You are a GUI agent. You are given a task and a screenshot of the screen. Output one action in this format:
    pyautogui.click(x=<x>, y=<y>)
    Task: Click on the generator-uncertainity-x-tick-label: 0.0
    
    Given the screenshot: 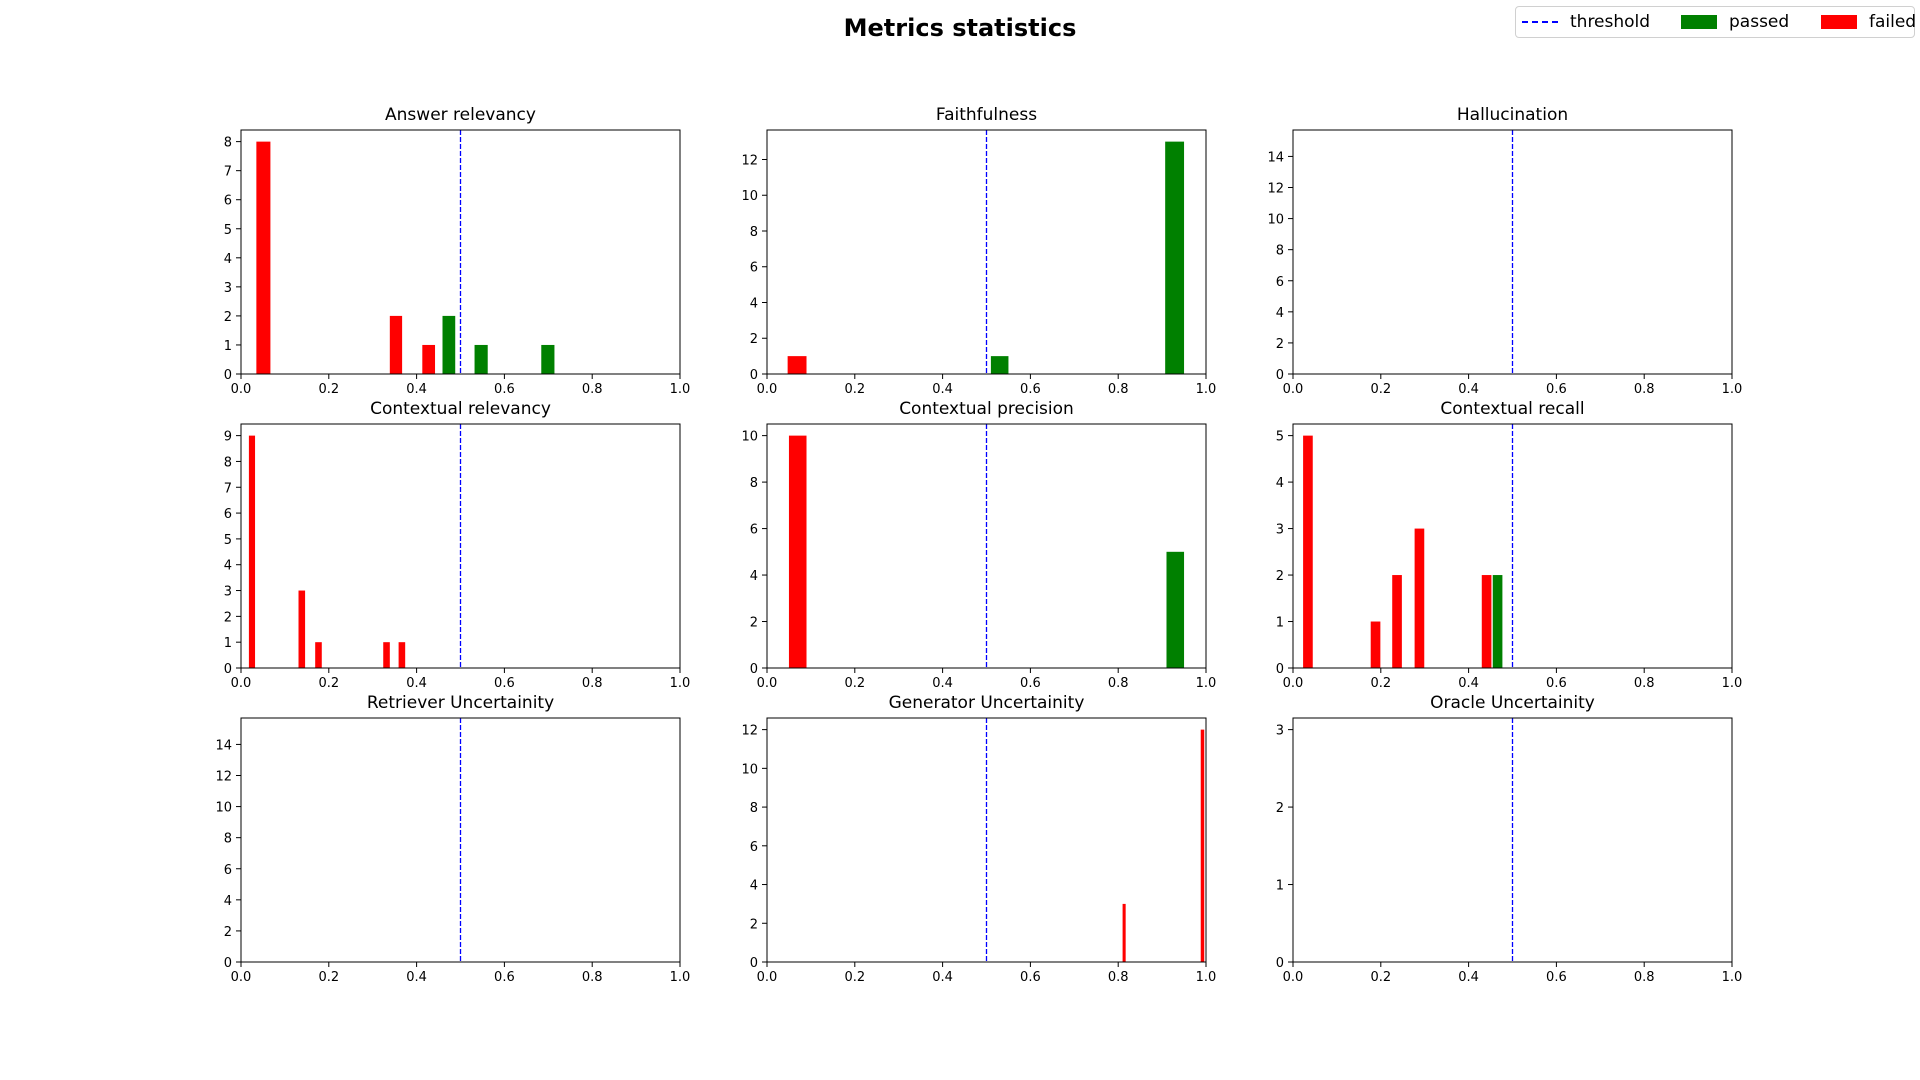 What is the action you would take?
    pyautogui.click(x=767, y=977)
    